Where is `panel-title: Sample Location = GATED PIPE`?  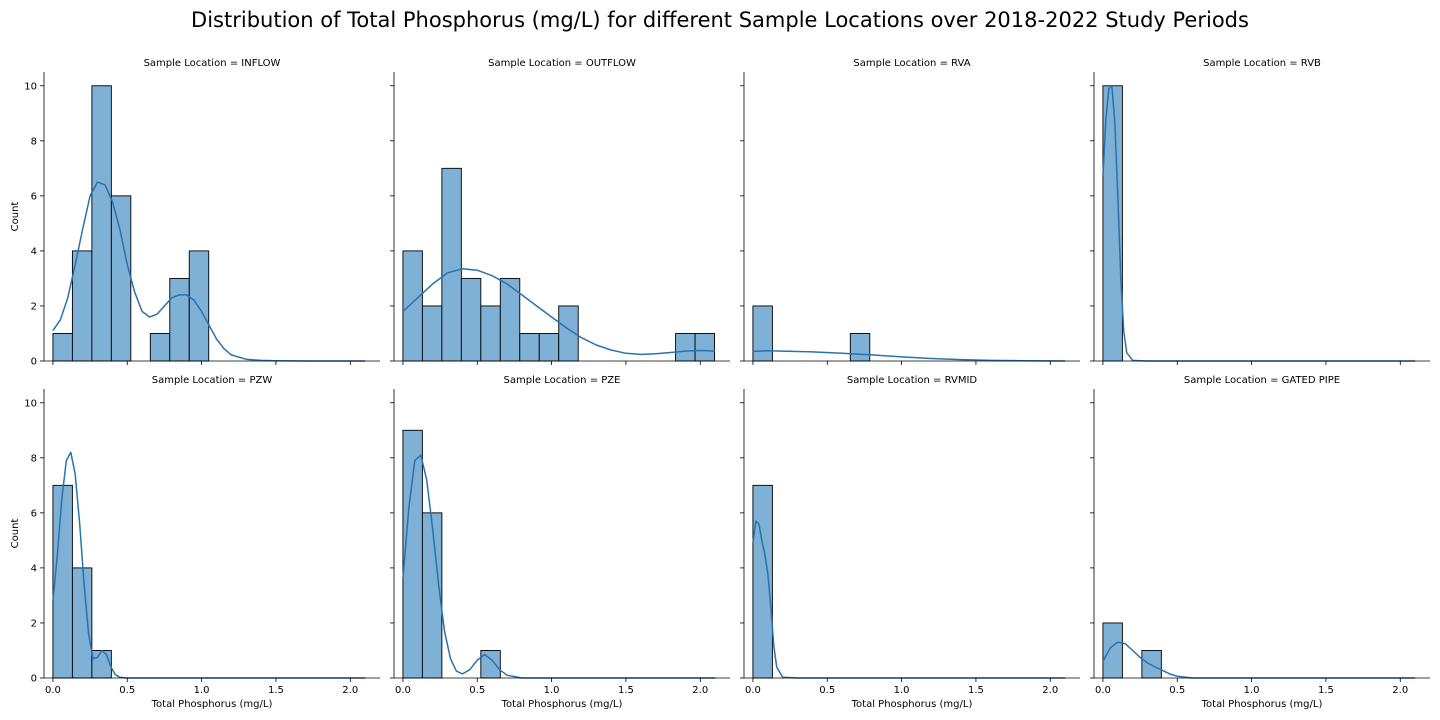
panel-title: Sample Location = GATED PIPE is located at coordinates (1262, 380).